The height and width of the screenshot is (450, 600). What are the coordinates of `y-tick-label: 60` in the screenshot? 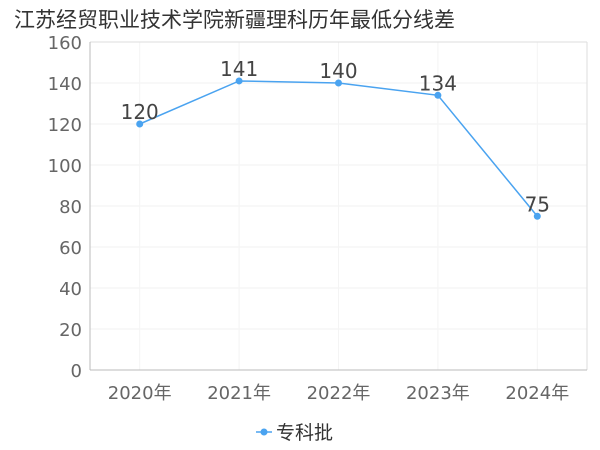 It's located at (70, 248).